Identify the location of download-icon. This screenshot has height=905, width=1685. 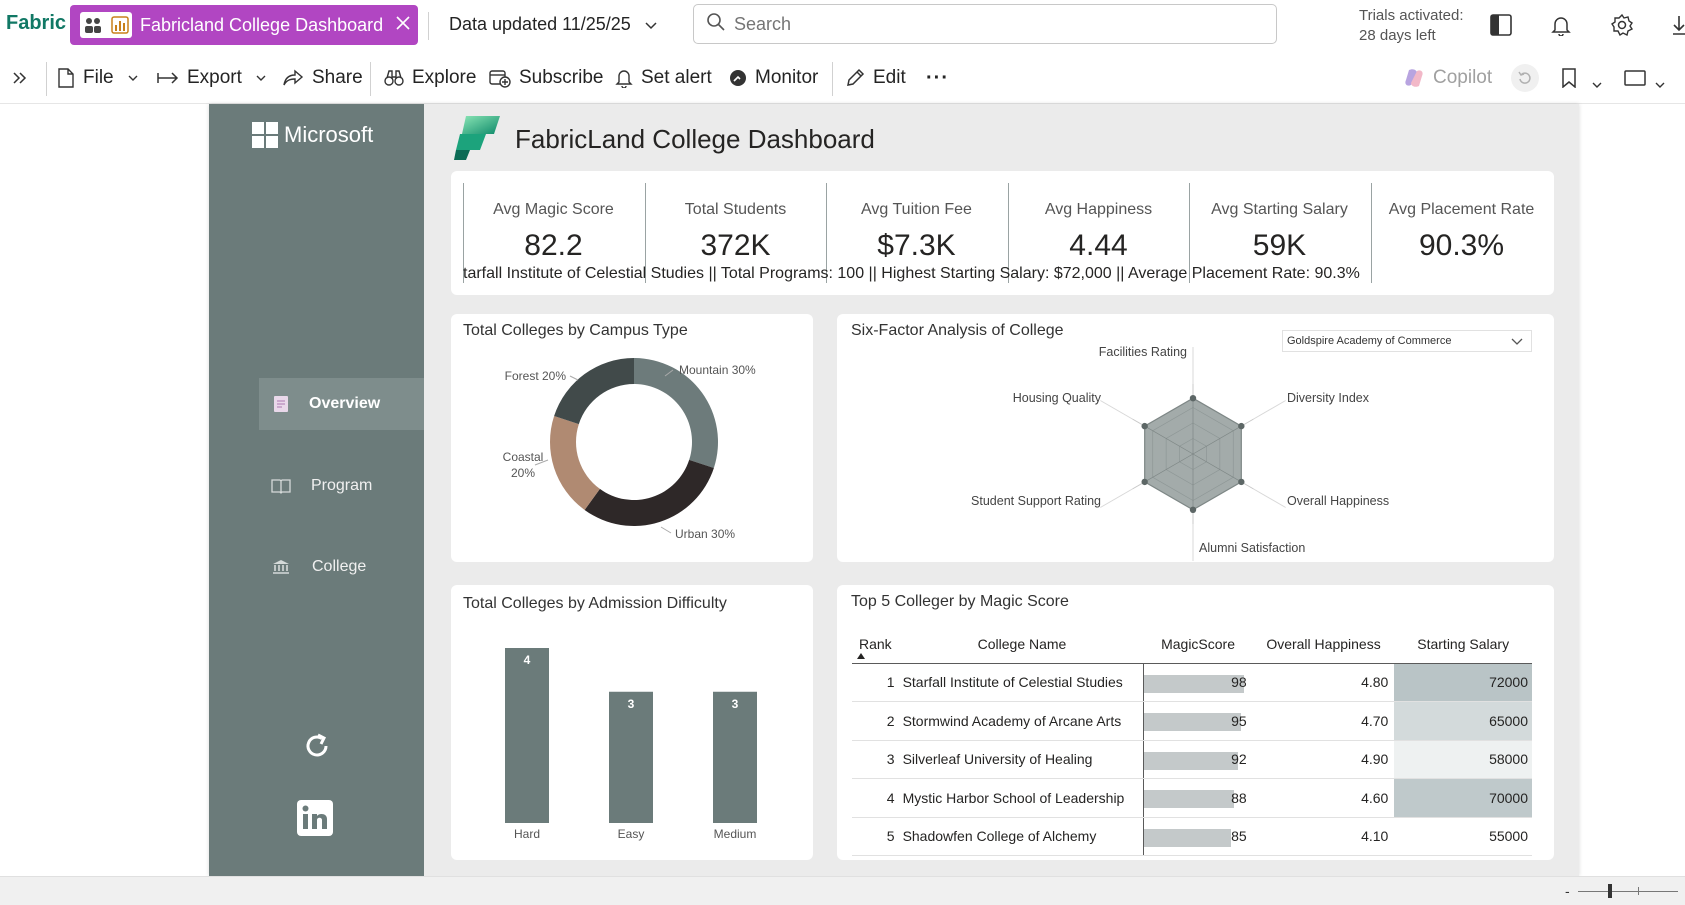
(1678, 27).